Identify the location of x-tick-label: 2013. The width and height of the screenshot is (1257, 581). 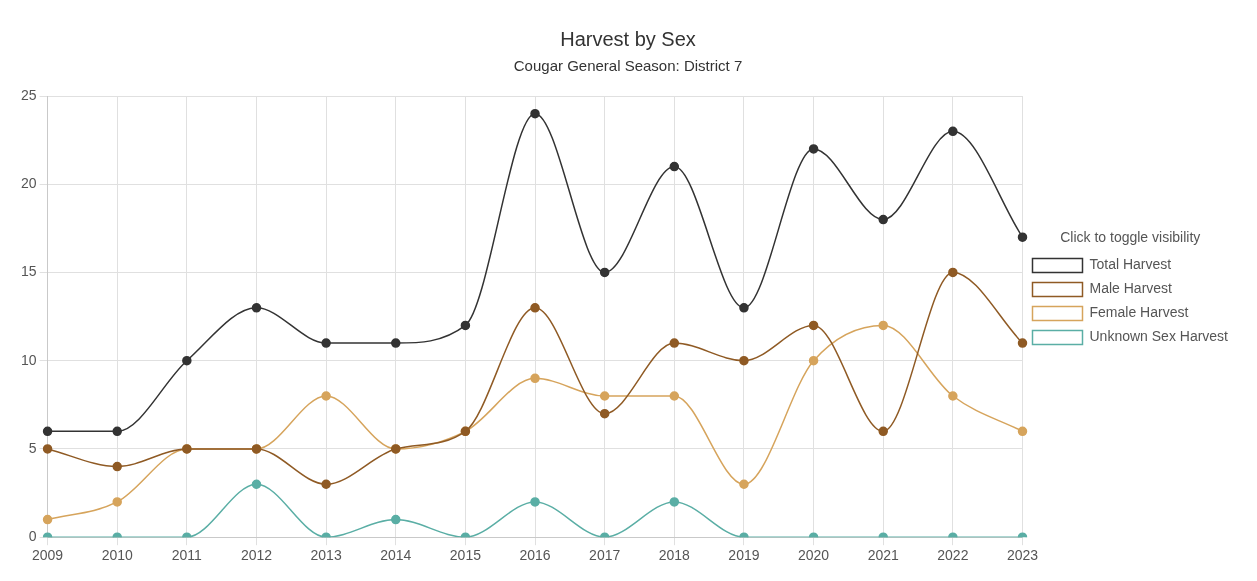
(326, 555).